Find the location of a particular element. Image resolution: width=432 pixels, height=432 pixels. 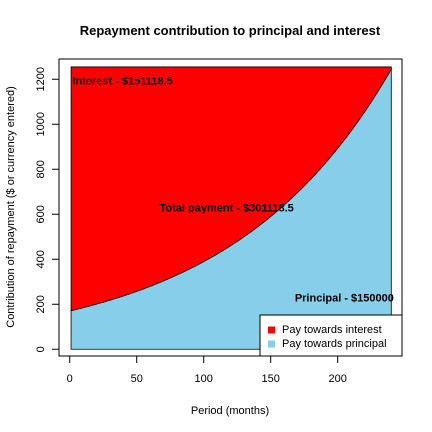

y-axis: 0 200 400 600 800 1000 1200 is located at coordinates (47, 209).